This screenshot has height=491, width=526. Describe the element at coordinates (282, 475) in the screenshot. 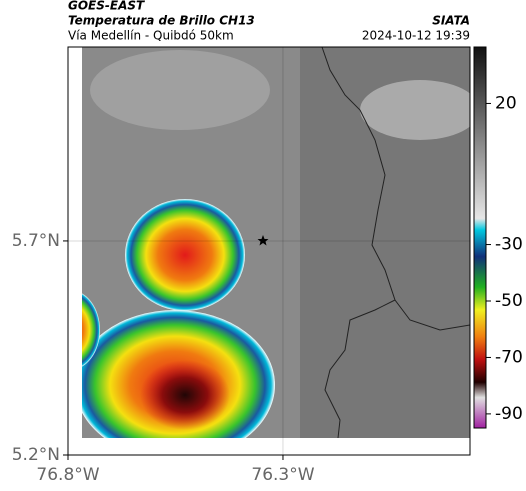

I see `x-tick-label: 76.3°W` at that location.